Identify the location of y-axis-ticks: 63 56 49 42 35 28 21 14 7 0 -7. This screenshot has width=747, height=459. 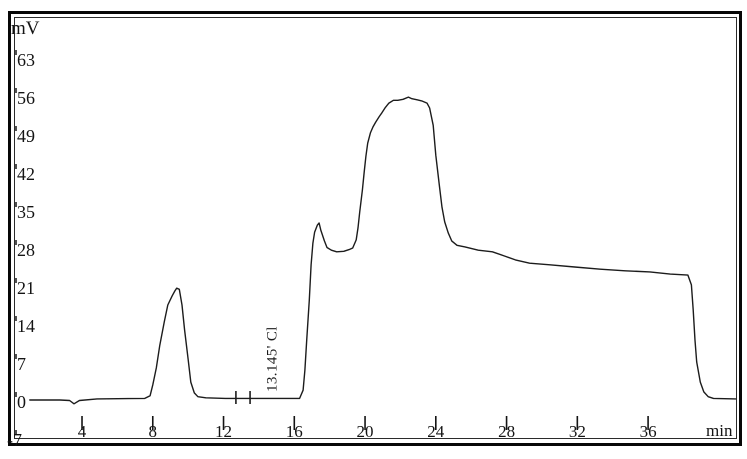
(21, 249).